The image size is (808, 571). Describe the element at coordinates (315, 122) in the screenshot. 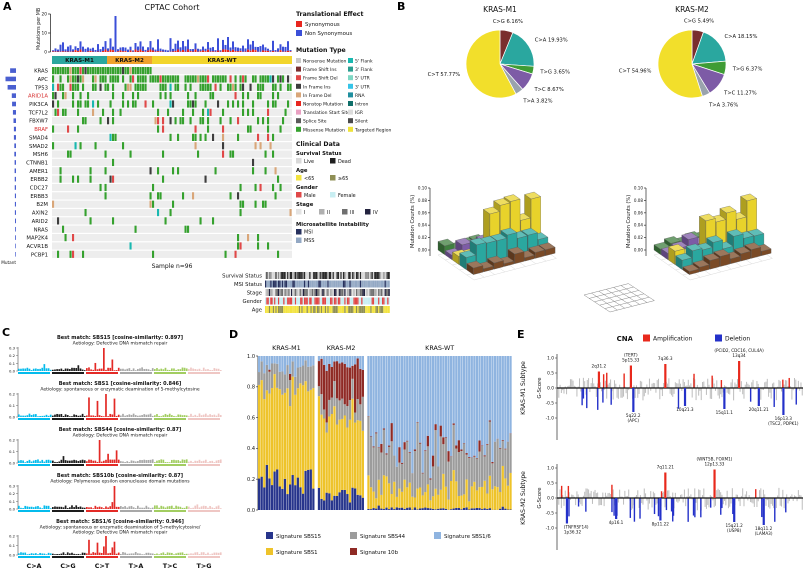

I see `legend-item-label: Splice Site` at that location.